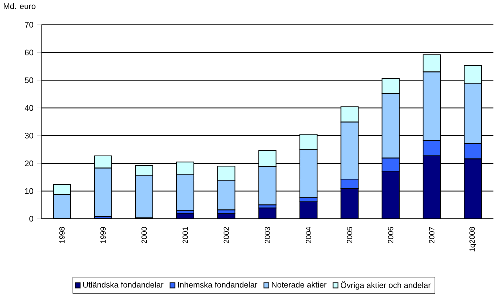 The height and width of the screenshot is (294, 497). I want to click on legend-label: Övriga aktier och andelar, so click(386, 285).